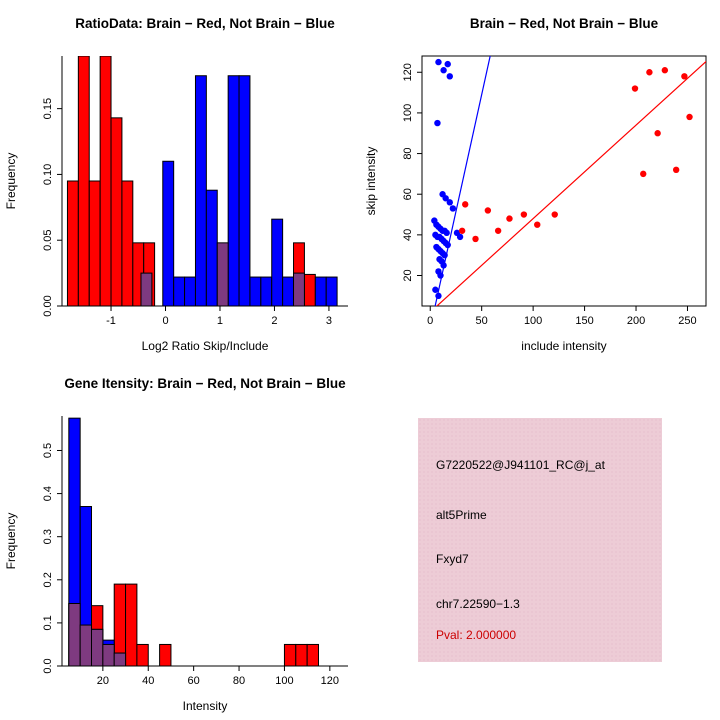 Image resolution: width=720 pixels, height=720 pixels. I want to click on x-tick-label: 200, so click(636, 321).